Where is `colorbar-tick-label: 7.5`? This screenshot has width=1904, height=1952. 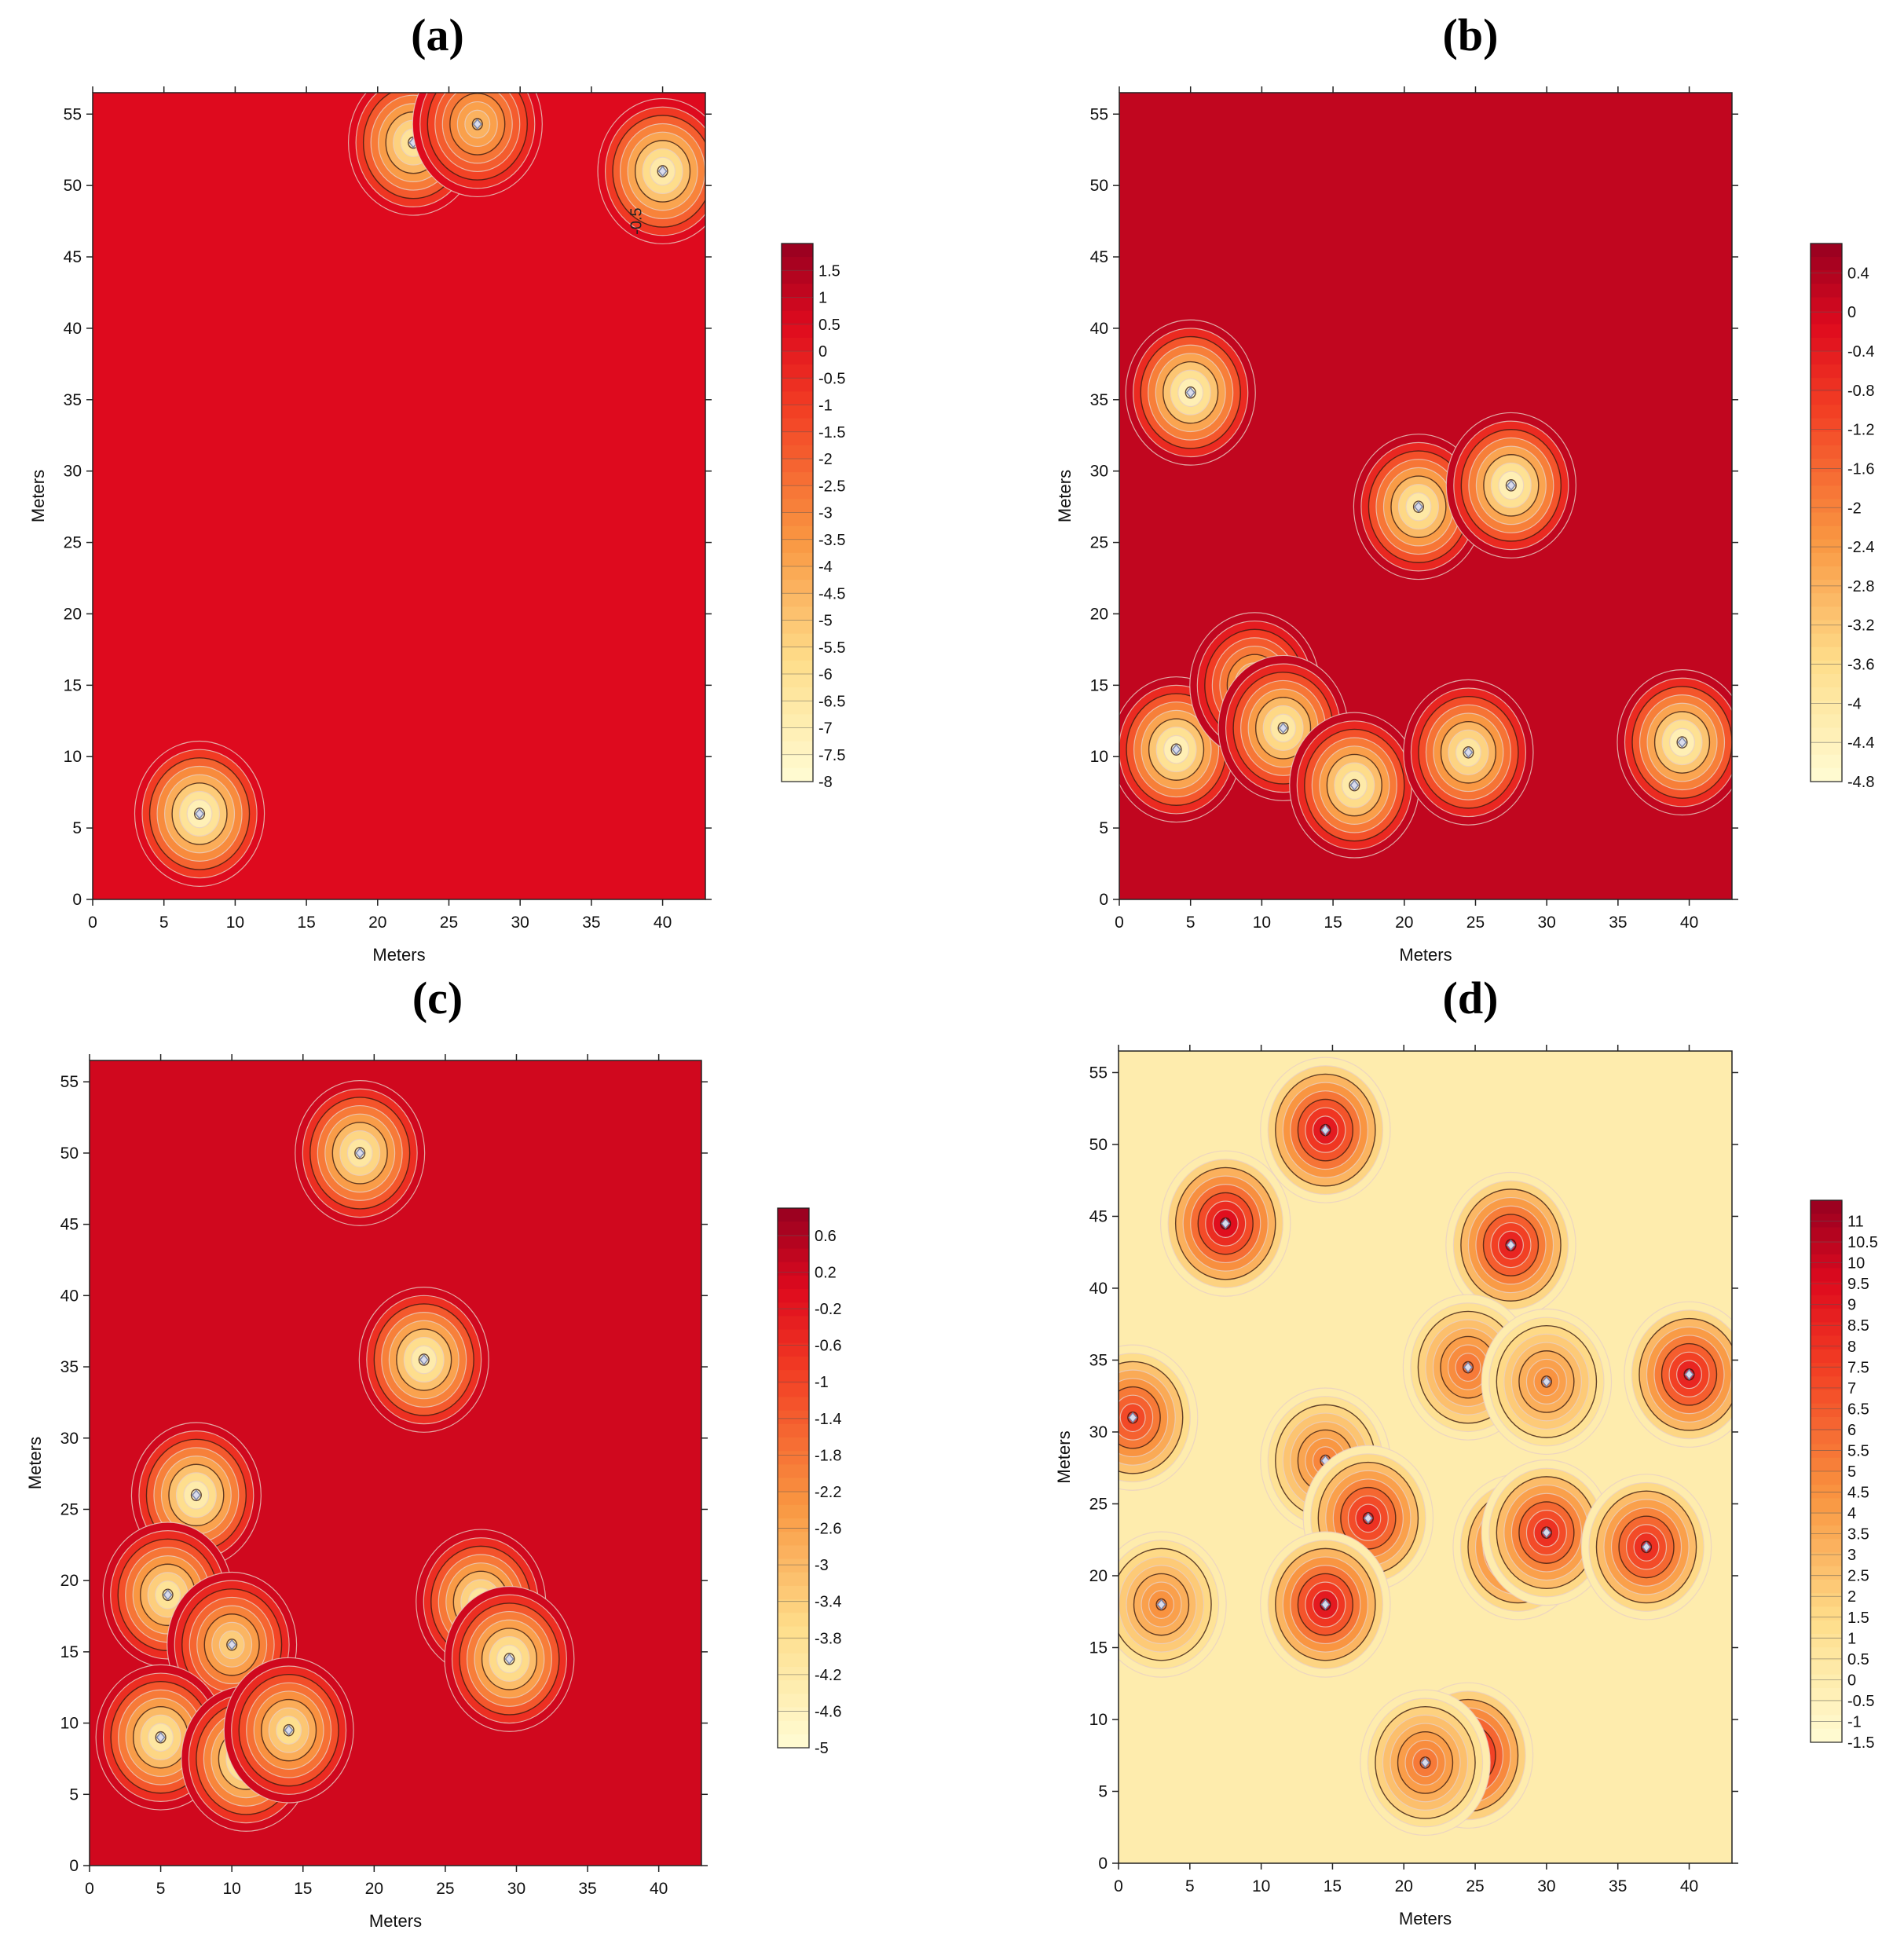 colorbar-tick-label: 7.5 is located at coordinates (1858, 1368).